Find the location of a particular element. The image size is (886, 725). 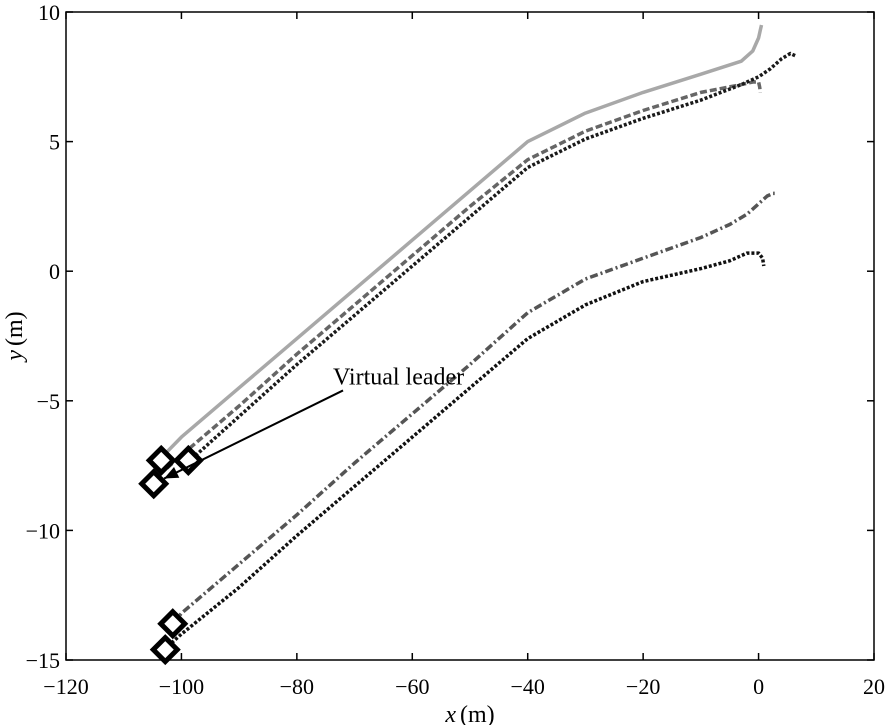

annotation-virtual-leader: Virtual leader is located at coordinates (398, 377).